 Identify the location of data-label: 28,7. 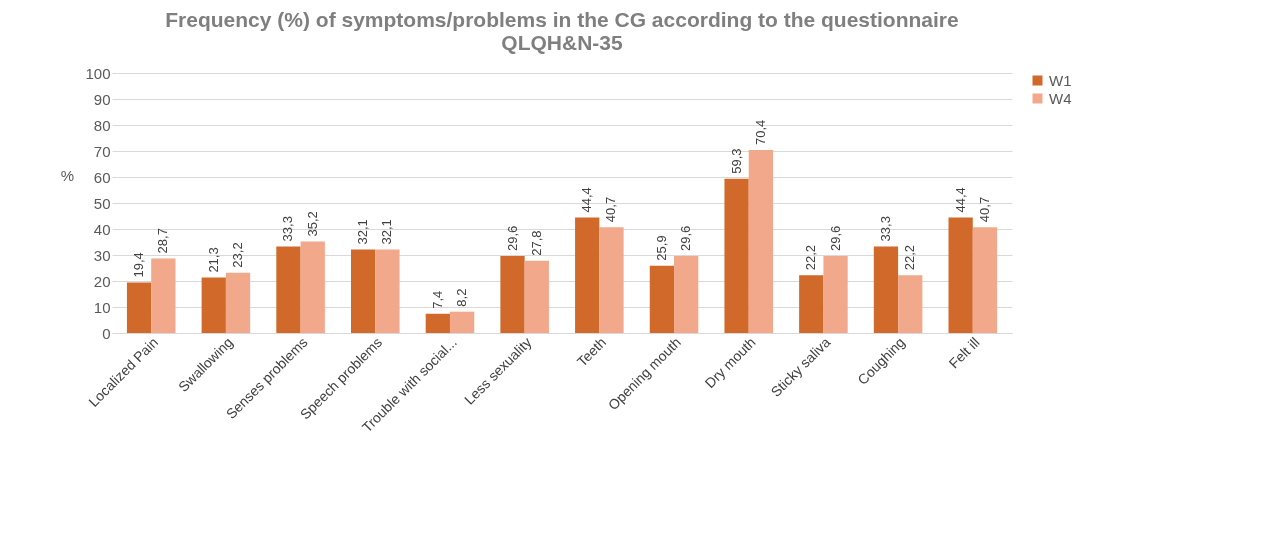
(163, 241).